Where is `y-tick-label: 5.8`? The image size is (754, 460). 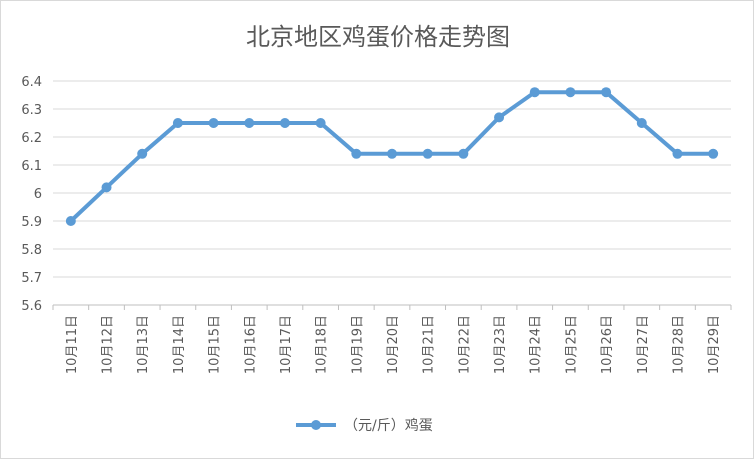 y-tick-label: 5.8 is located at coordinates (31, 250).